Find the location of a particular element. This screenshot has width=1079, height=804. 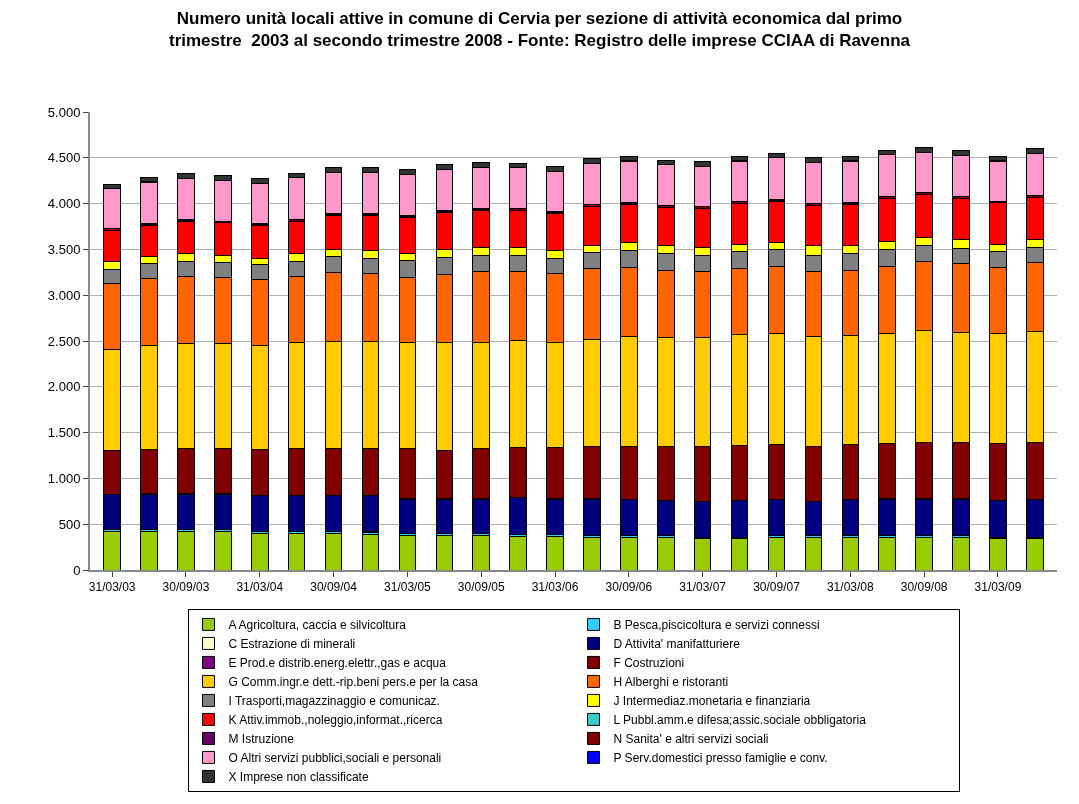

y-tick-label: 5.000 is located at coordinates (64, 112).